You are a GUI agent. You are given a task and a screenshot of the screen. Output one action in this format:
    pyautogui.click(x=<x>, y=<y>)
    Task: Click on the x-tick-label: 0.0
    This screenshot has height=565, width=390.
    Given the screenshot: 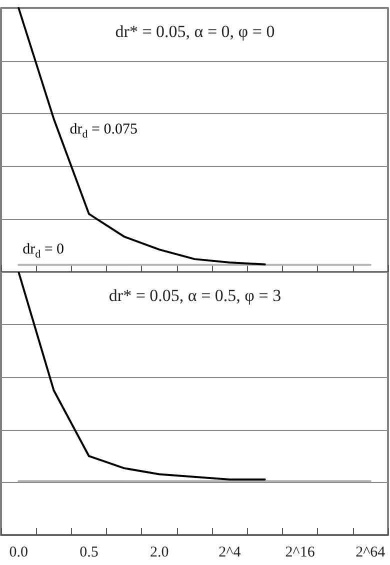 What is the action you would take?
    pyautogui.click(x=18, y=552)
    